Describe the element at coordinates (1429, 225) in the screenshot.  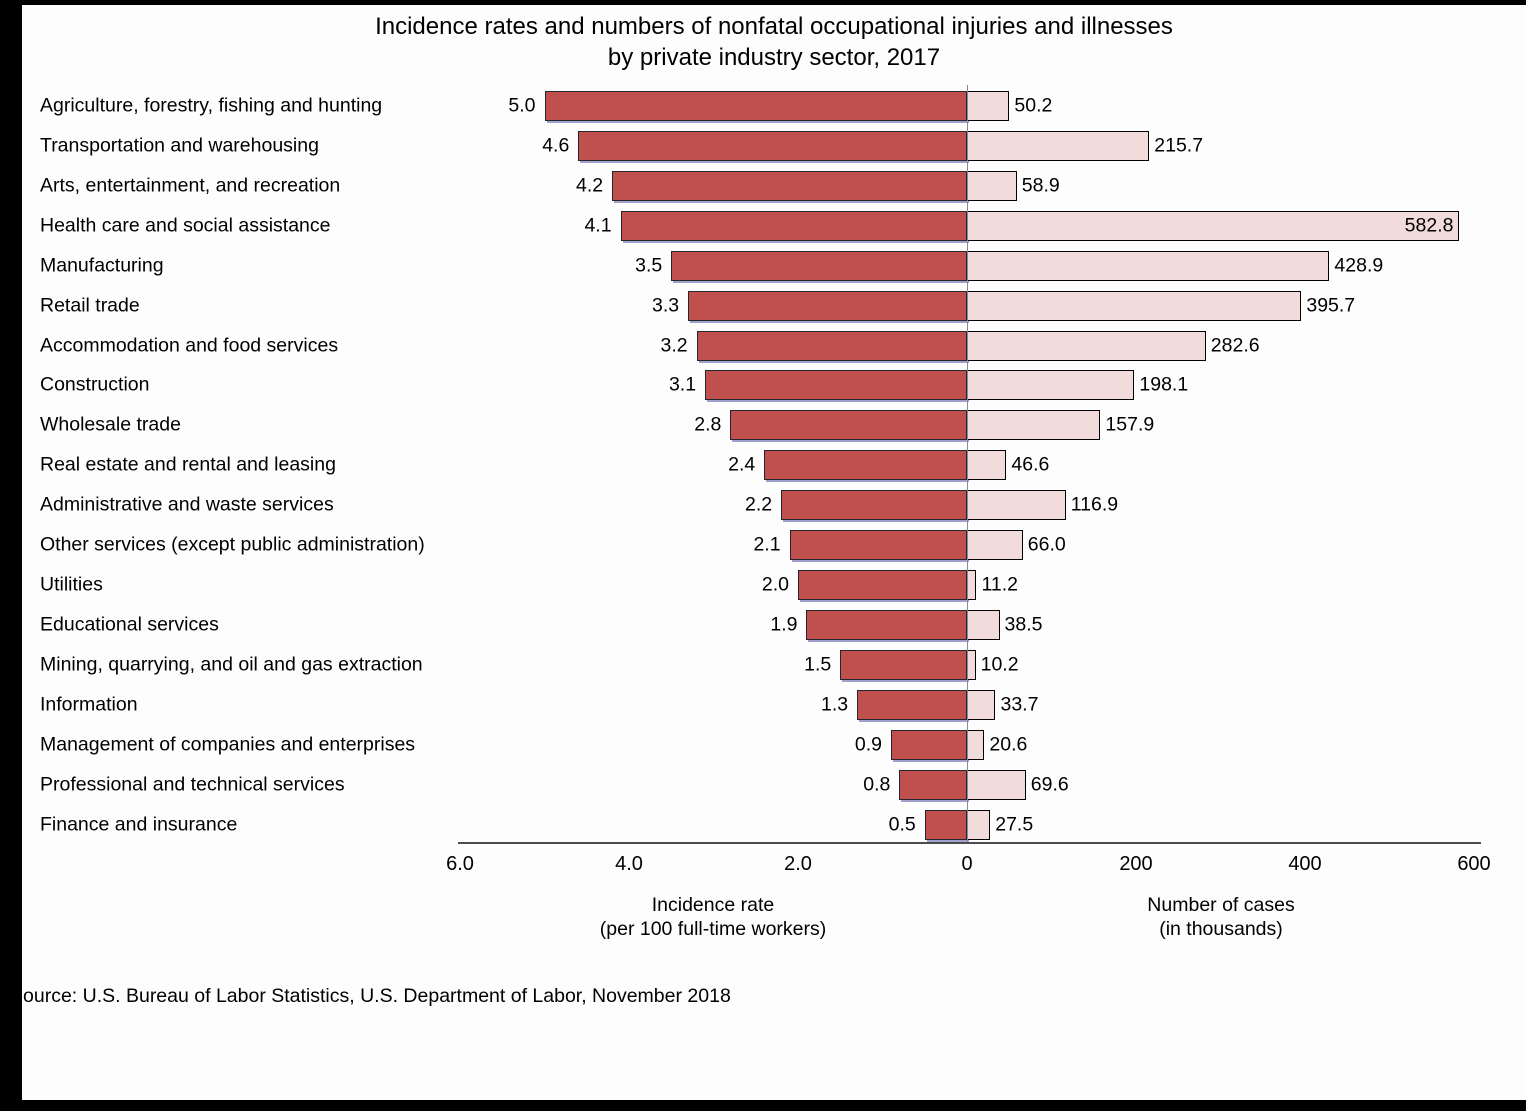
I see `cases-value-label: 582.8` at that location.